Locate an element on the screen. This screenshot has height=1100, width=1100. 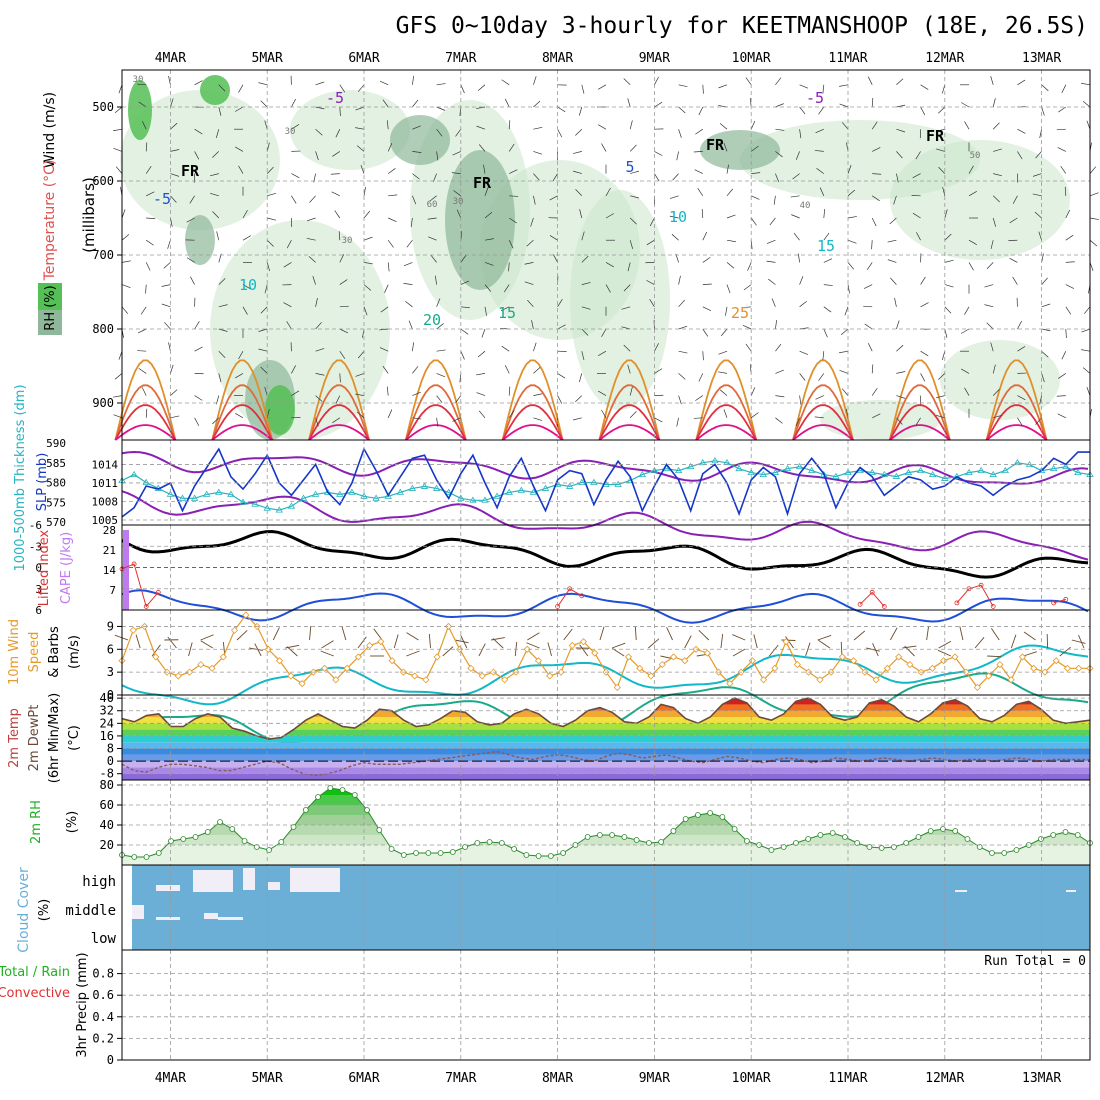
date-label-bottom: 11MAR is located at coordinates (847, 1078).